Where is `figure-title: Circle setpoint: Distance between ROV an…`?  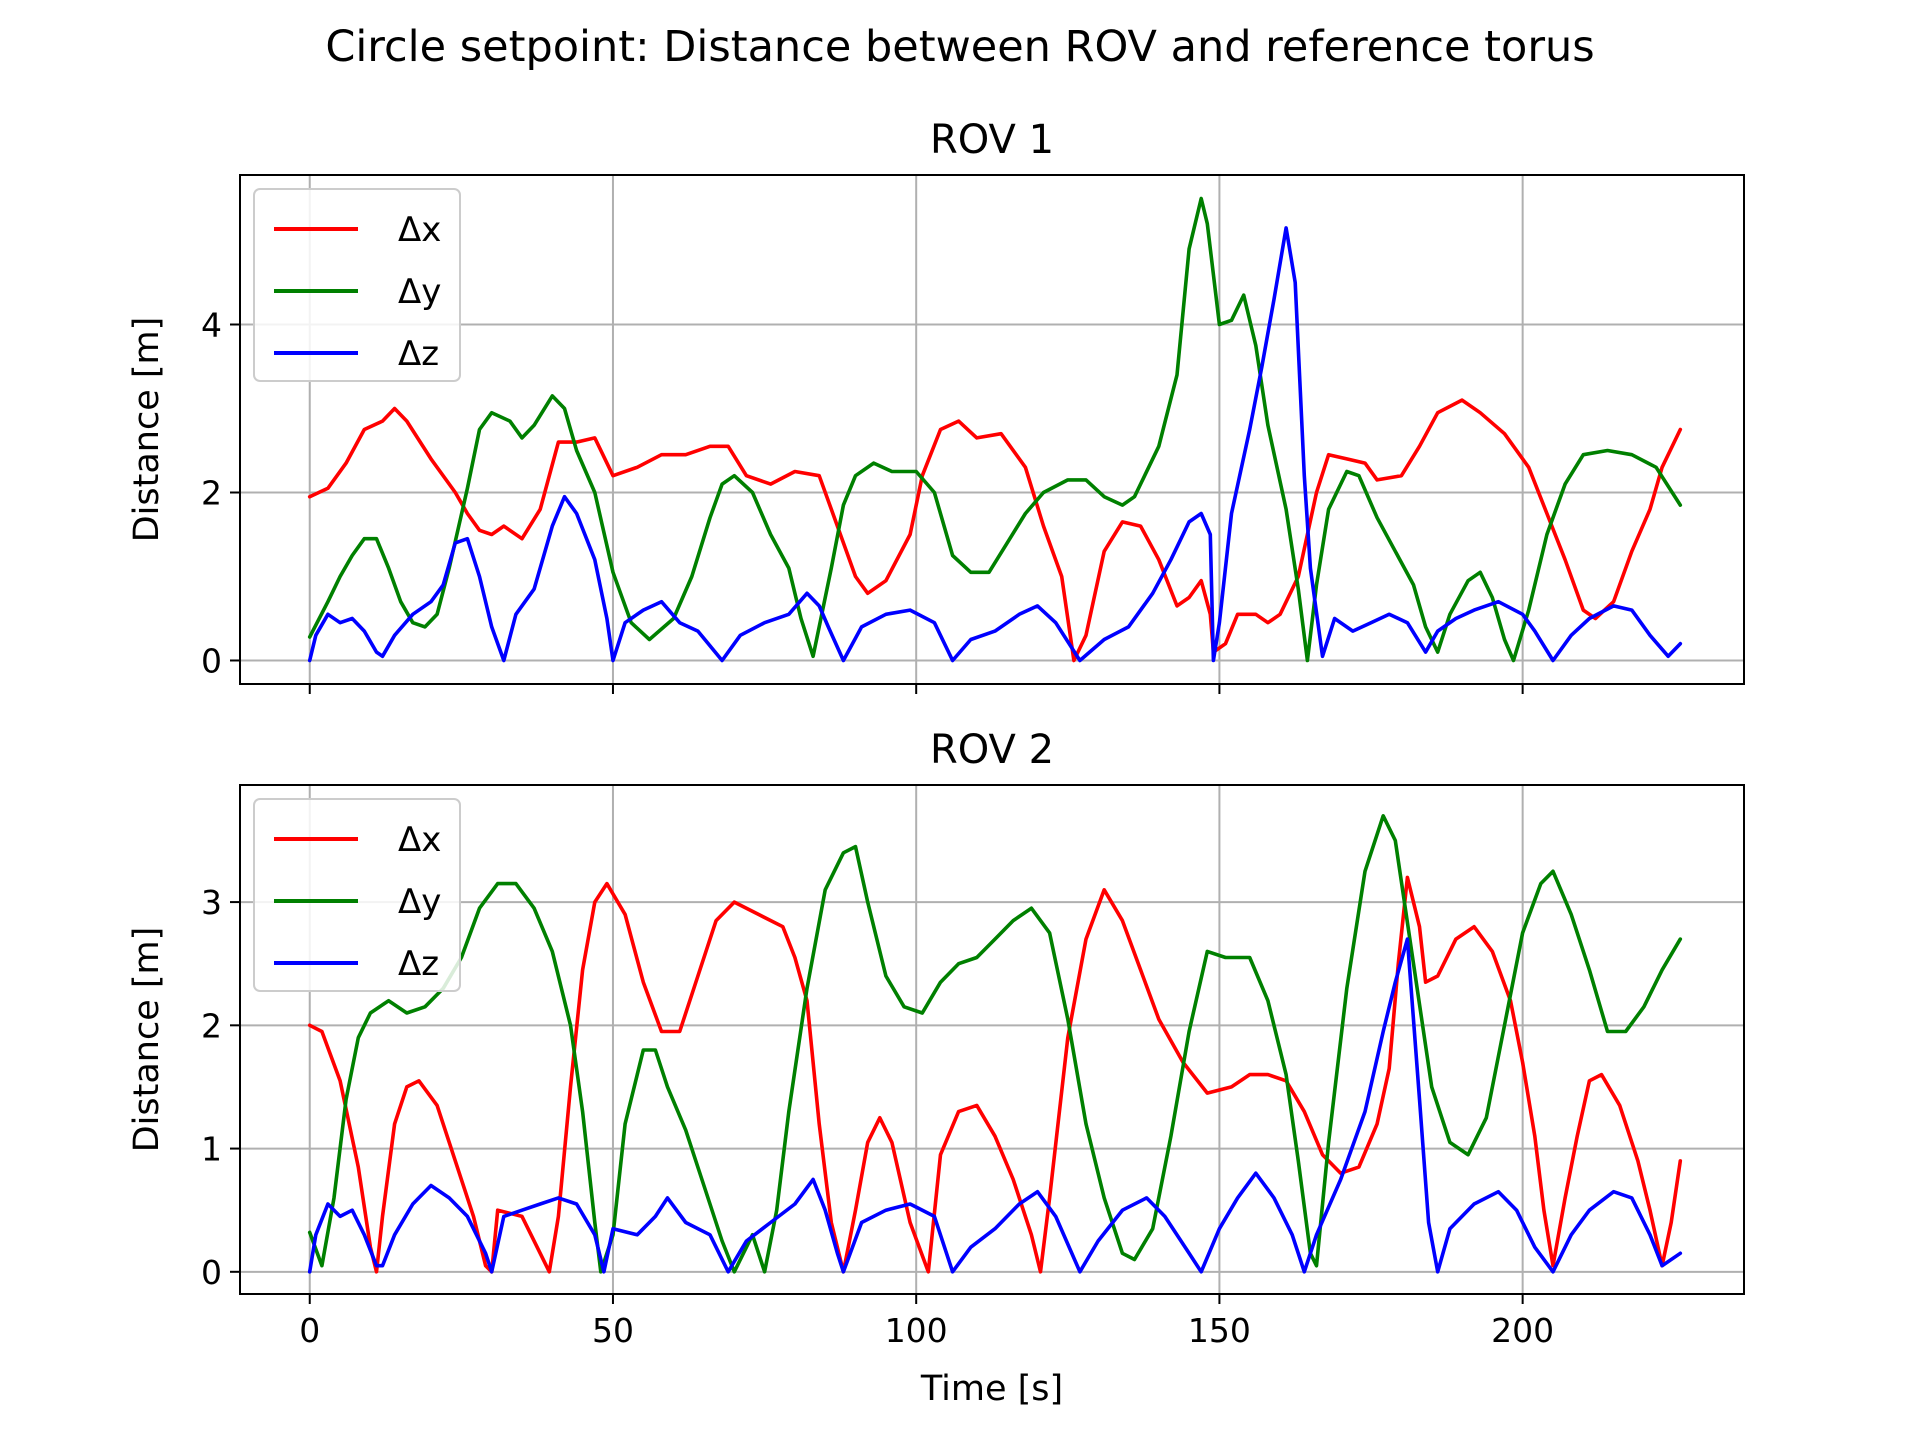
figure-title: Circle setpoint: Distance between ROV an… is located at coordinates (960, 47).